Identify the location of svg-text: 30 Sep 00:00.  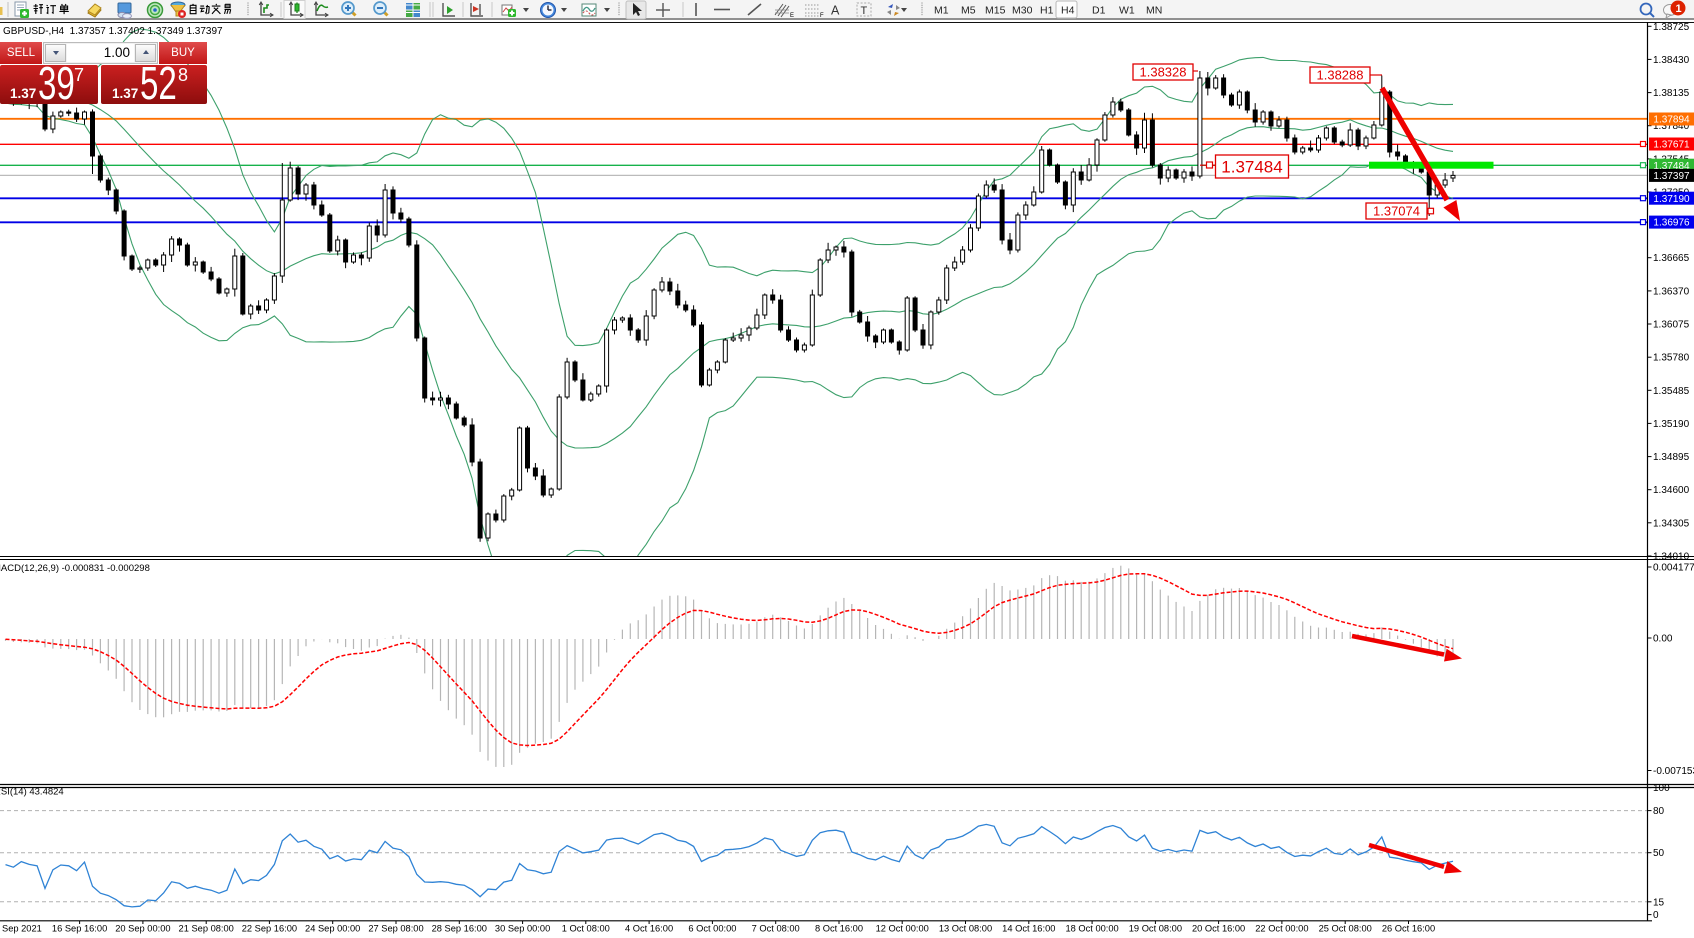
(522, 929).